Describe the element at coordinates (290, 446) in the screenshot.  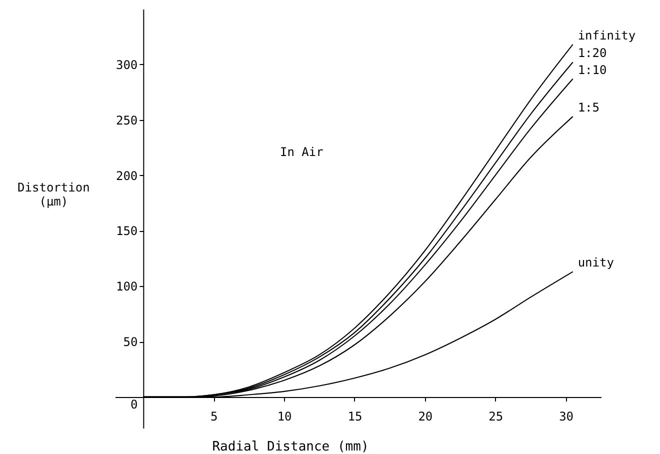
I see `x-axis-title: Radial Distance (mm)` at that location.